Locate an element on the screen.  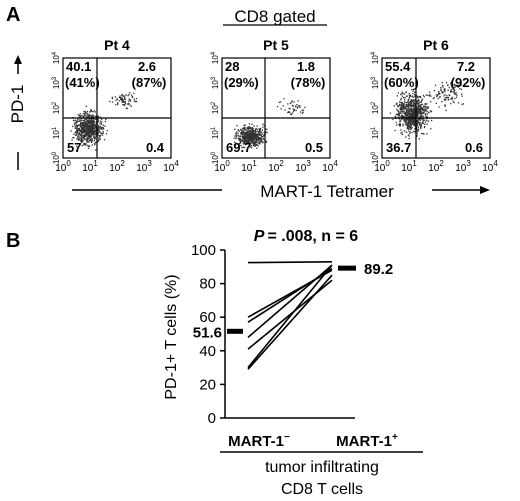
mean-label-mart1-neg: 51.6 is located at coordinates (207, 332).